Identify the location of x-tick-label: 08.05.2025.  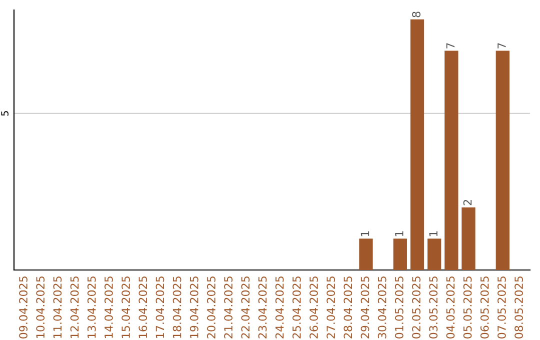
(518, 307).